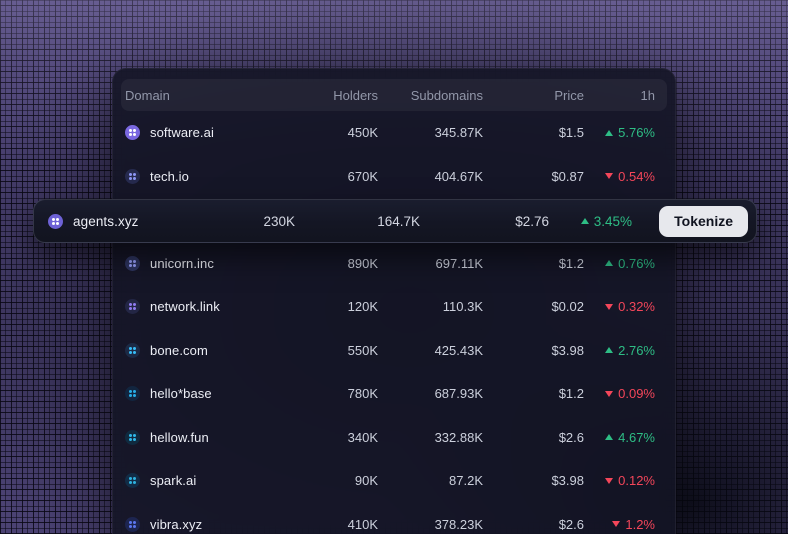  What do you see at coordinates (394, 438) in the screenshot?
I see `table-row: hellow.fun 340K 332.88K $2.6 4.67%` at bounding box center [394, 438].